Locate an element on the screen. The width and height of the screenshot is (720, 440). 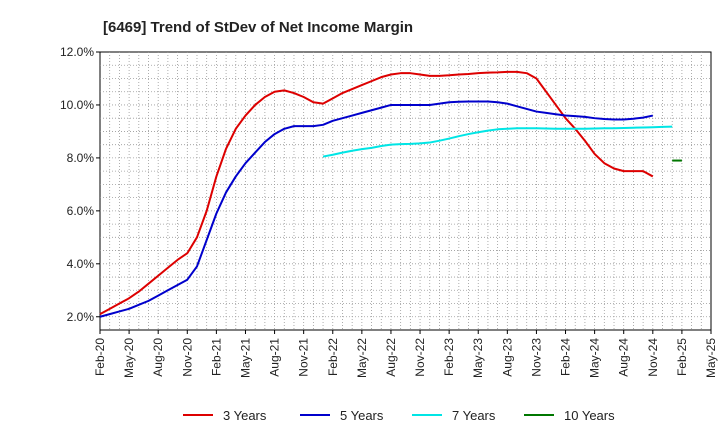
x-tick-label: Nov-22 is located at coordinates (420, 357).